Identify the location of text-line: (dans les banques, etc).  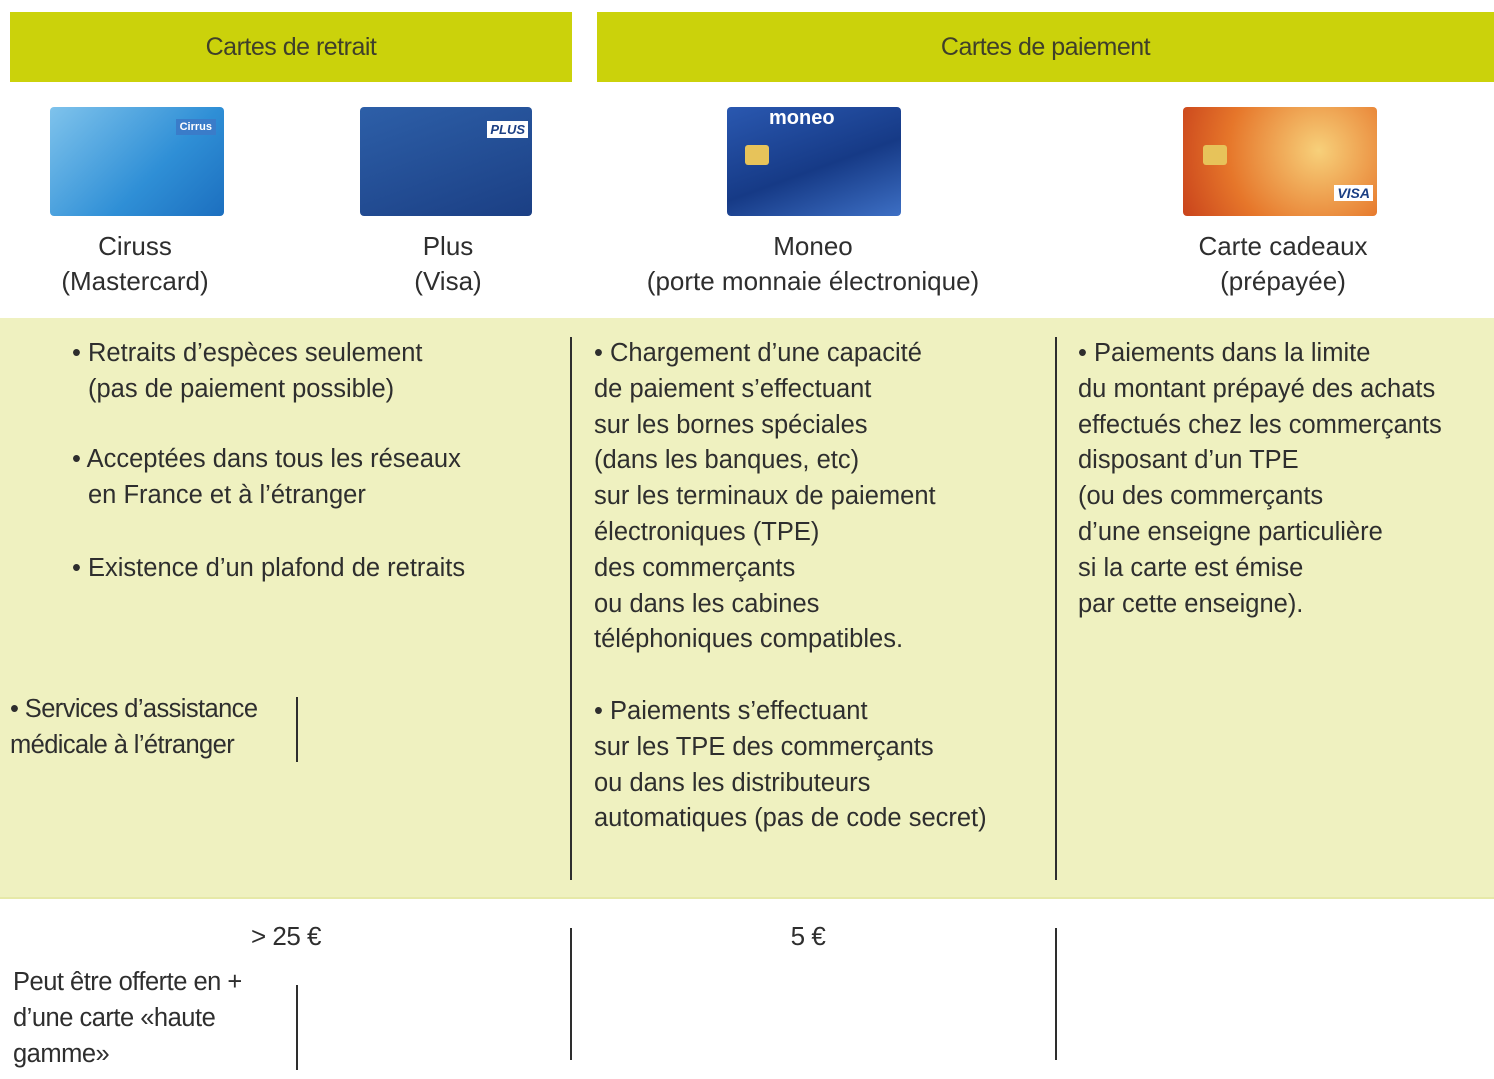
(727, 460).